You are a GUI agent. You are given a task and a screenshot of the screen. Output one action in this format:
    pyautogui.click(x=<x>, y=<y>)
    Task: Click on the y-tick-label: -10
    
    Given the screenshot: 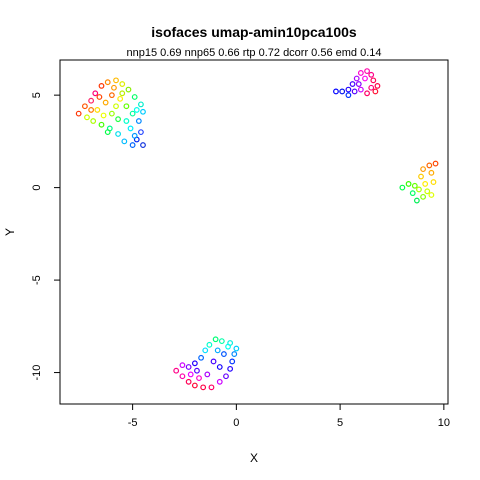 What is the action you would take?
    pyautogui.click(x=37, y=373)
    